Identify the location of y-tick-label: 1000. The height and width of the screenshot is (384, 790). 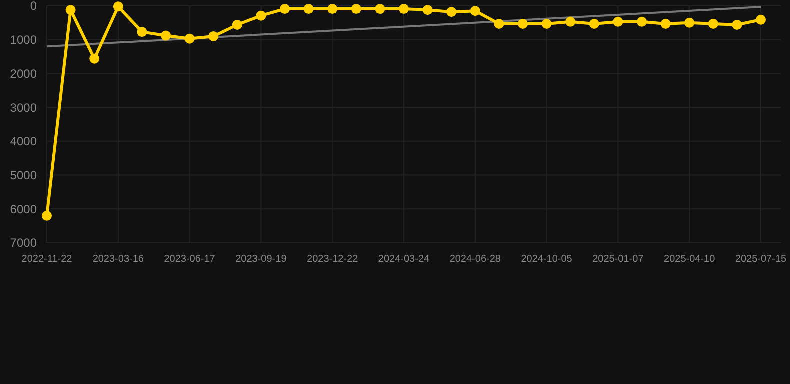
(24, 40).